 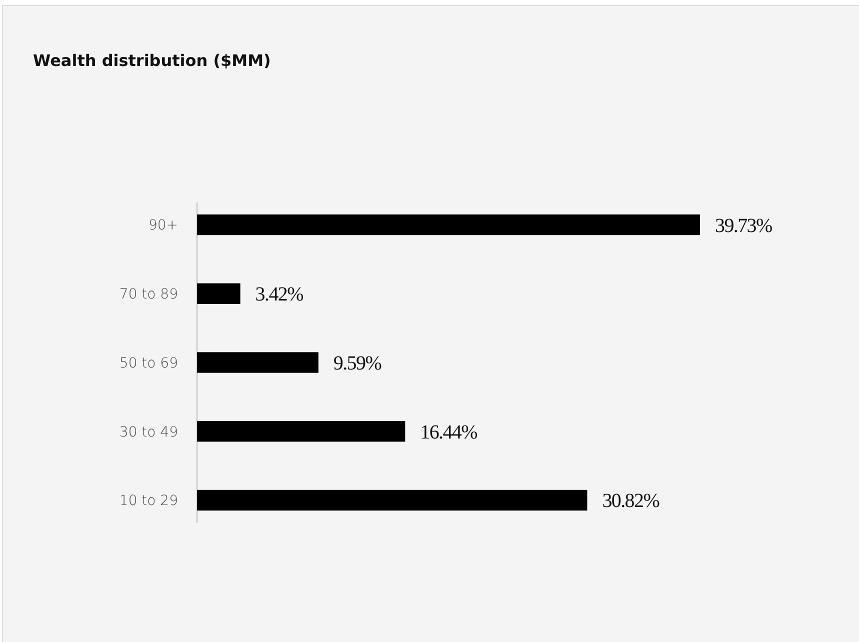 What do you see at coordinates (148, 294) in the screenshot?
I see `y-tick-label: 70 to 89` at bounding box center [148, 294].